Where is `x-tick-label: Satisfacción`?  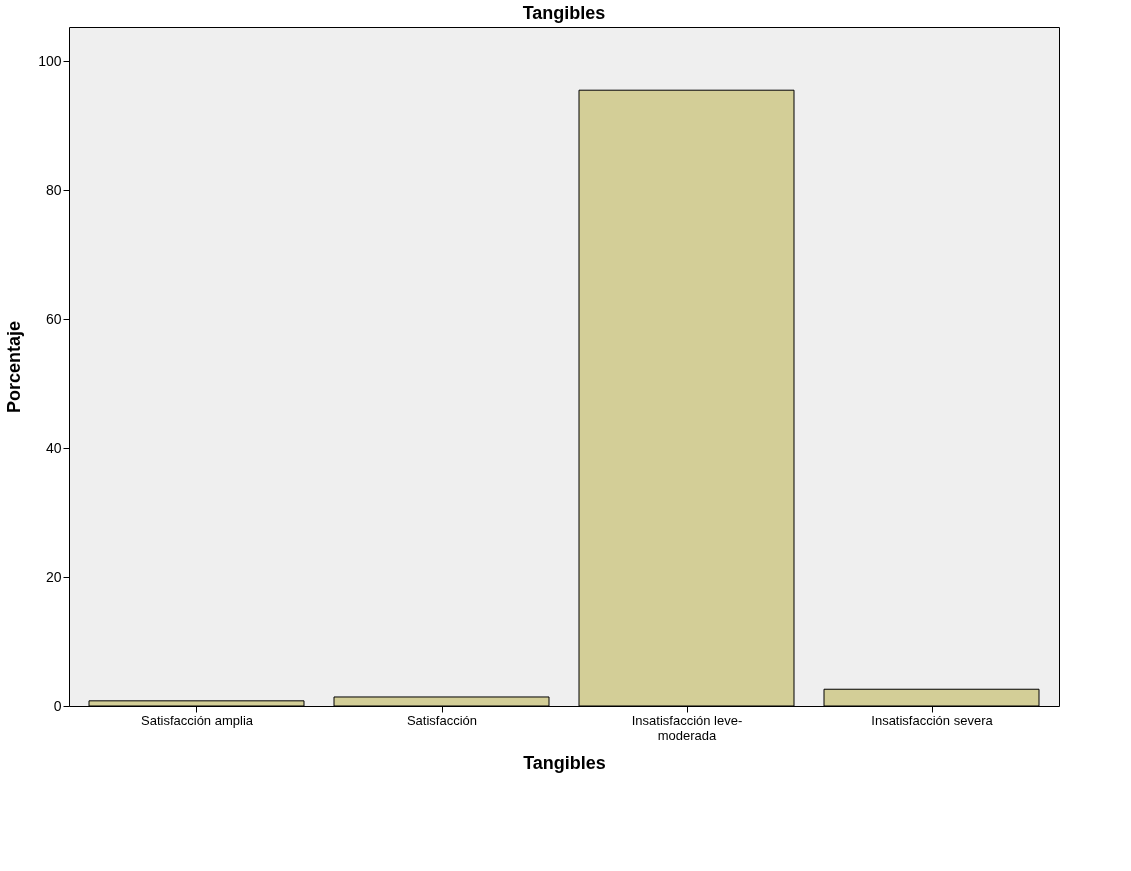
x-tick-label: Satisfacción is located at coordinates (442, 720).